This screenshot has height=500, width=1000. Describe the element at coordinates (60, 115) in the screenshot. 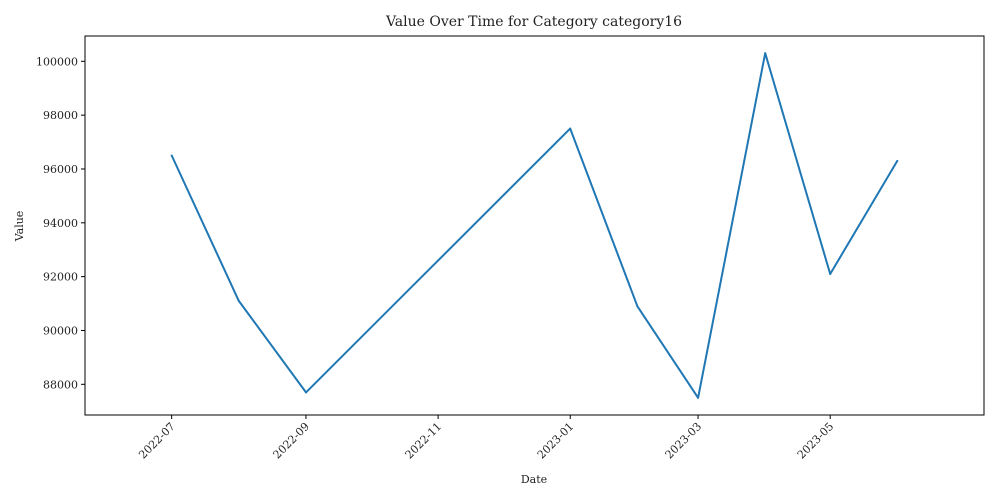

I see `y-tick-label: 98000` at that location.